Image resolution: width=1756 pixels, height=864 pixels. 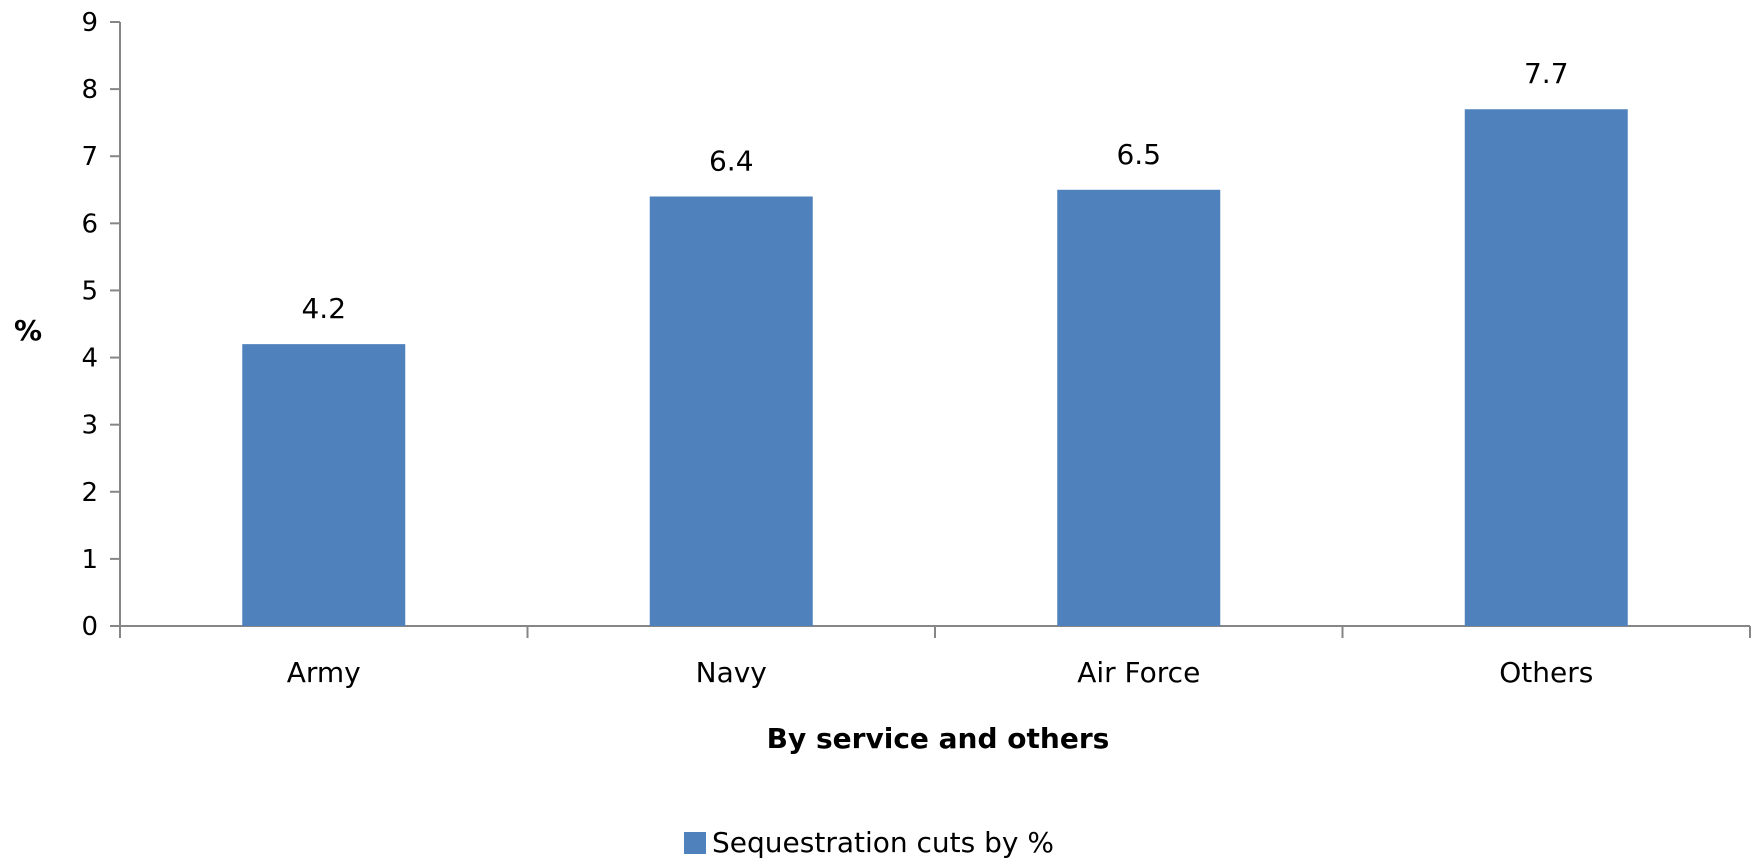 What do you see at coordinates (89, 493) in the screenshot?
I see `y-tick-label: 2` at bounding box center [89, 493].